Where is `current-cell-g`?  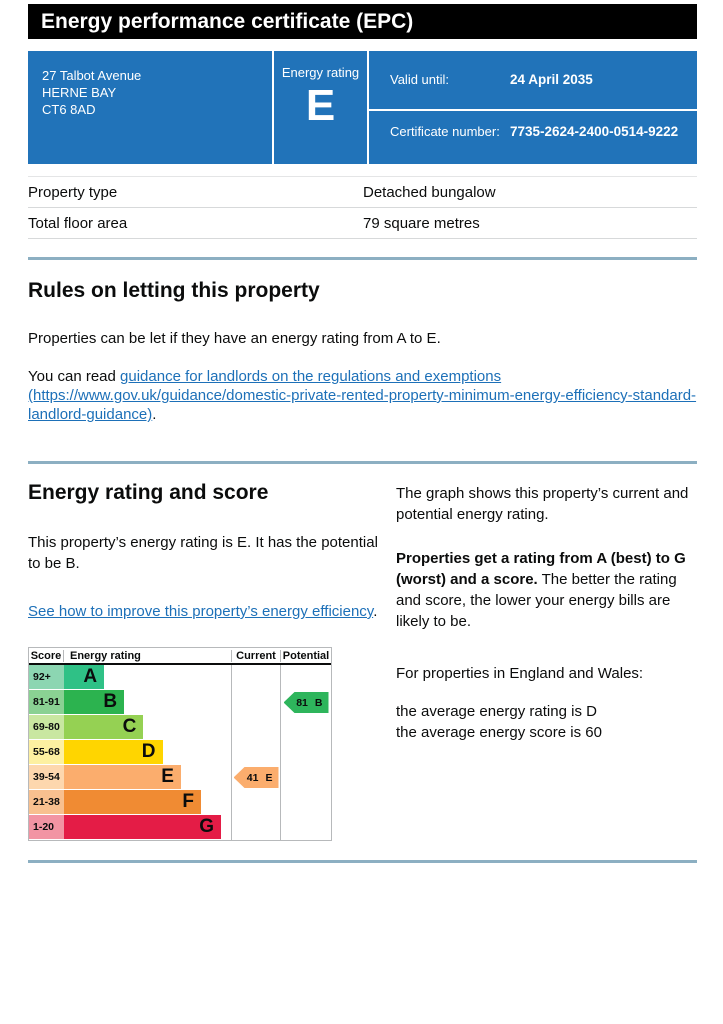
current-cell-g is located at coordinates (256, 827).